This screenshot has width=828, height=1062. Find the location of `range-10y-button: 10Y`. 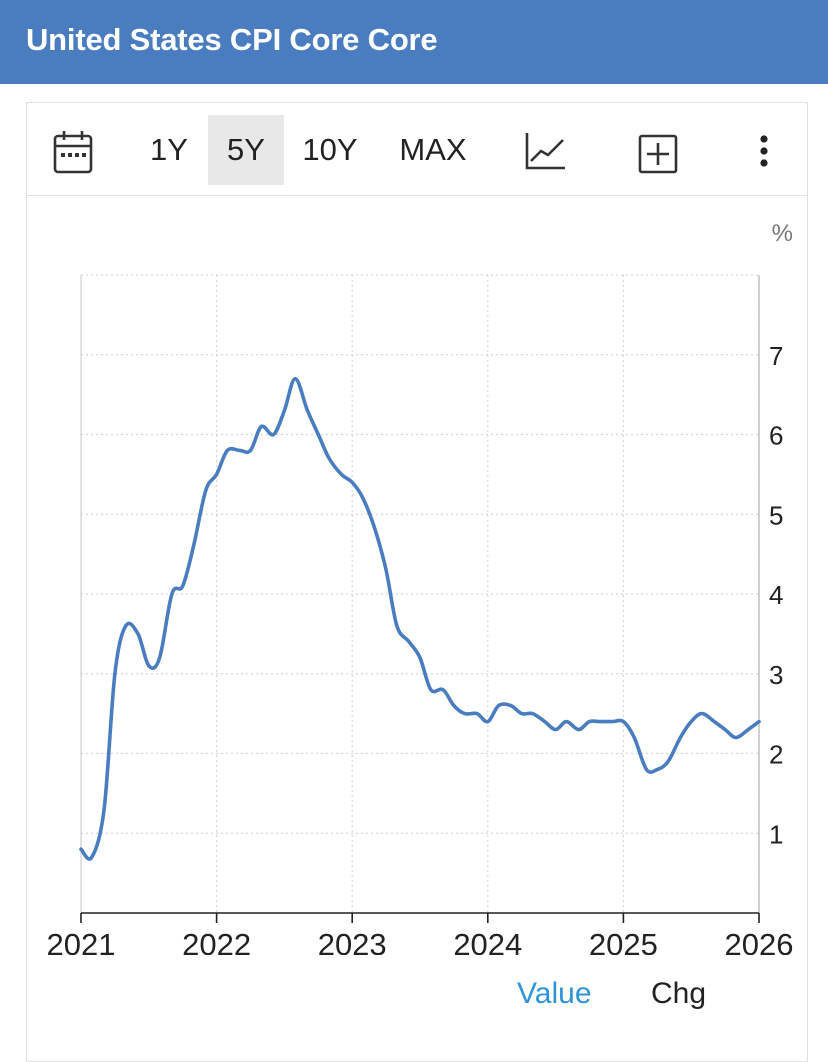

range-10y-button: 10Y is located at coordinates (330, 149).